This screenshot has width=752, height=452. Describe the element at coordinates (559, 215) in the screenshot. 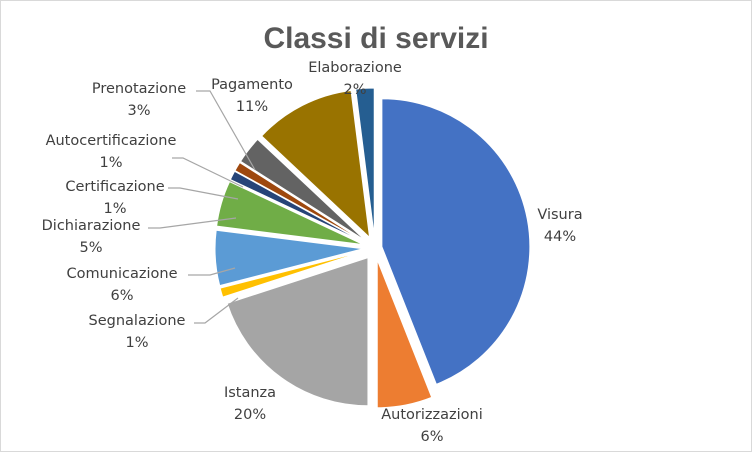

I see `slice-label-visura: Visura` at that location.